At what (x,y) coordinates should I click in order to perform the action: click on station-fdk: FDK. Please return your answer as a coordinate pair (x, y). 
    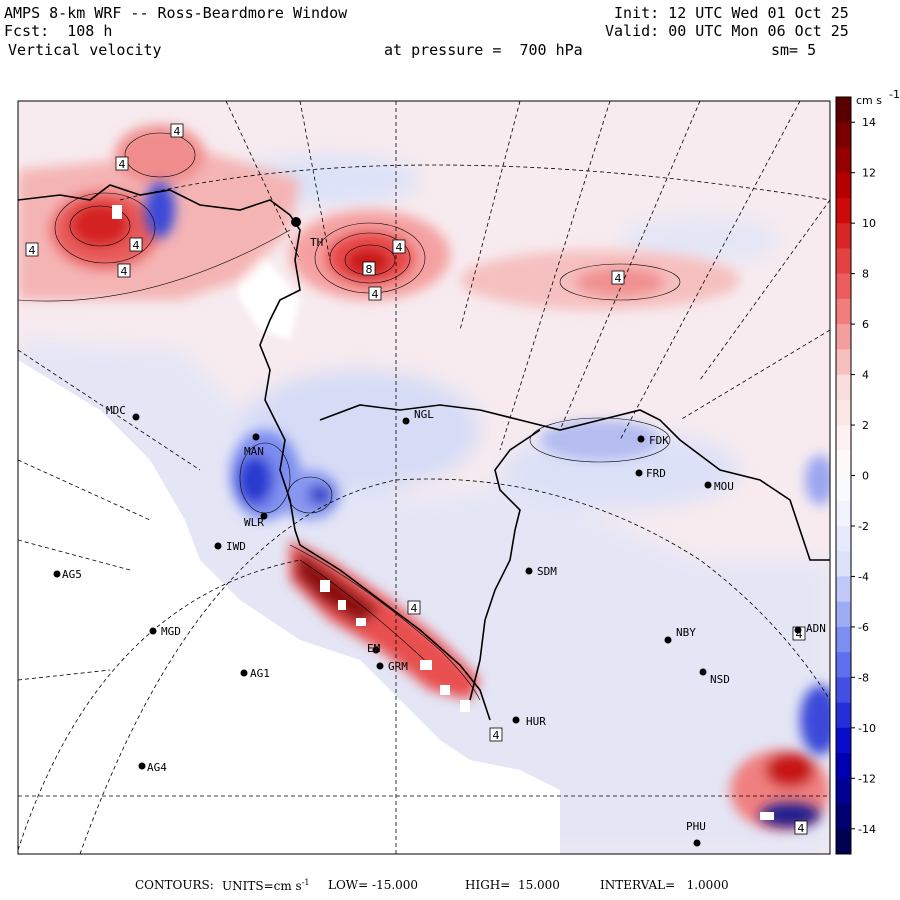
    Looking at the image, I should click on (653, 440).